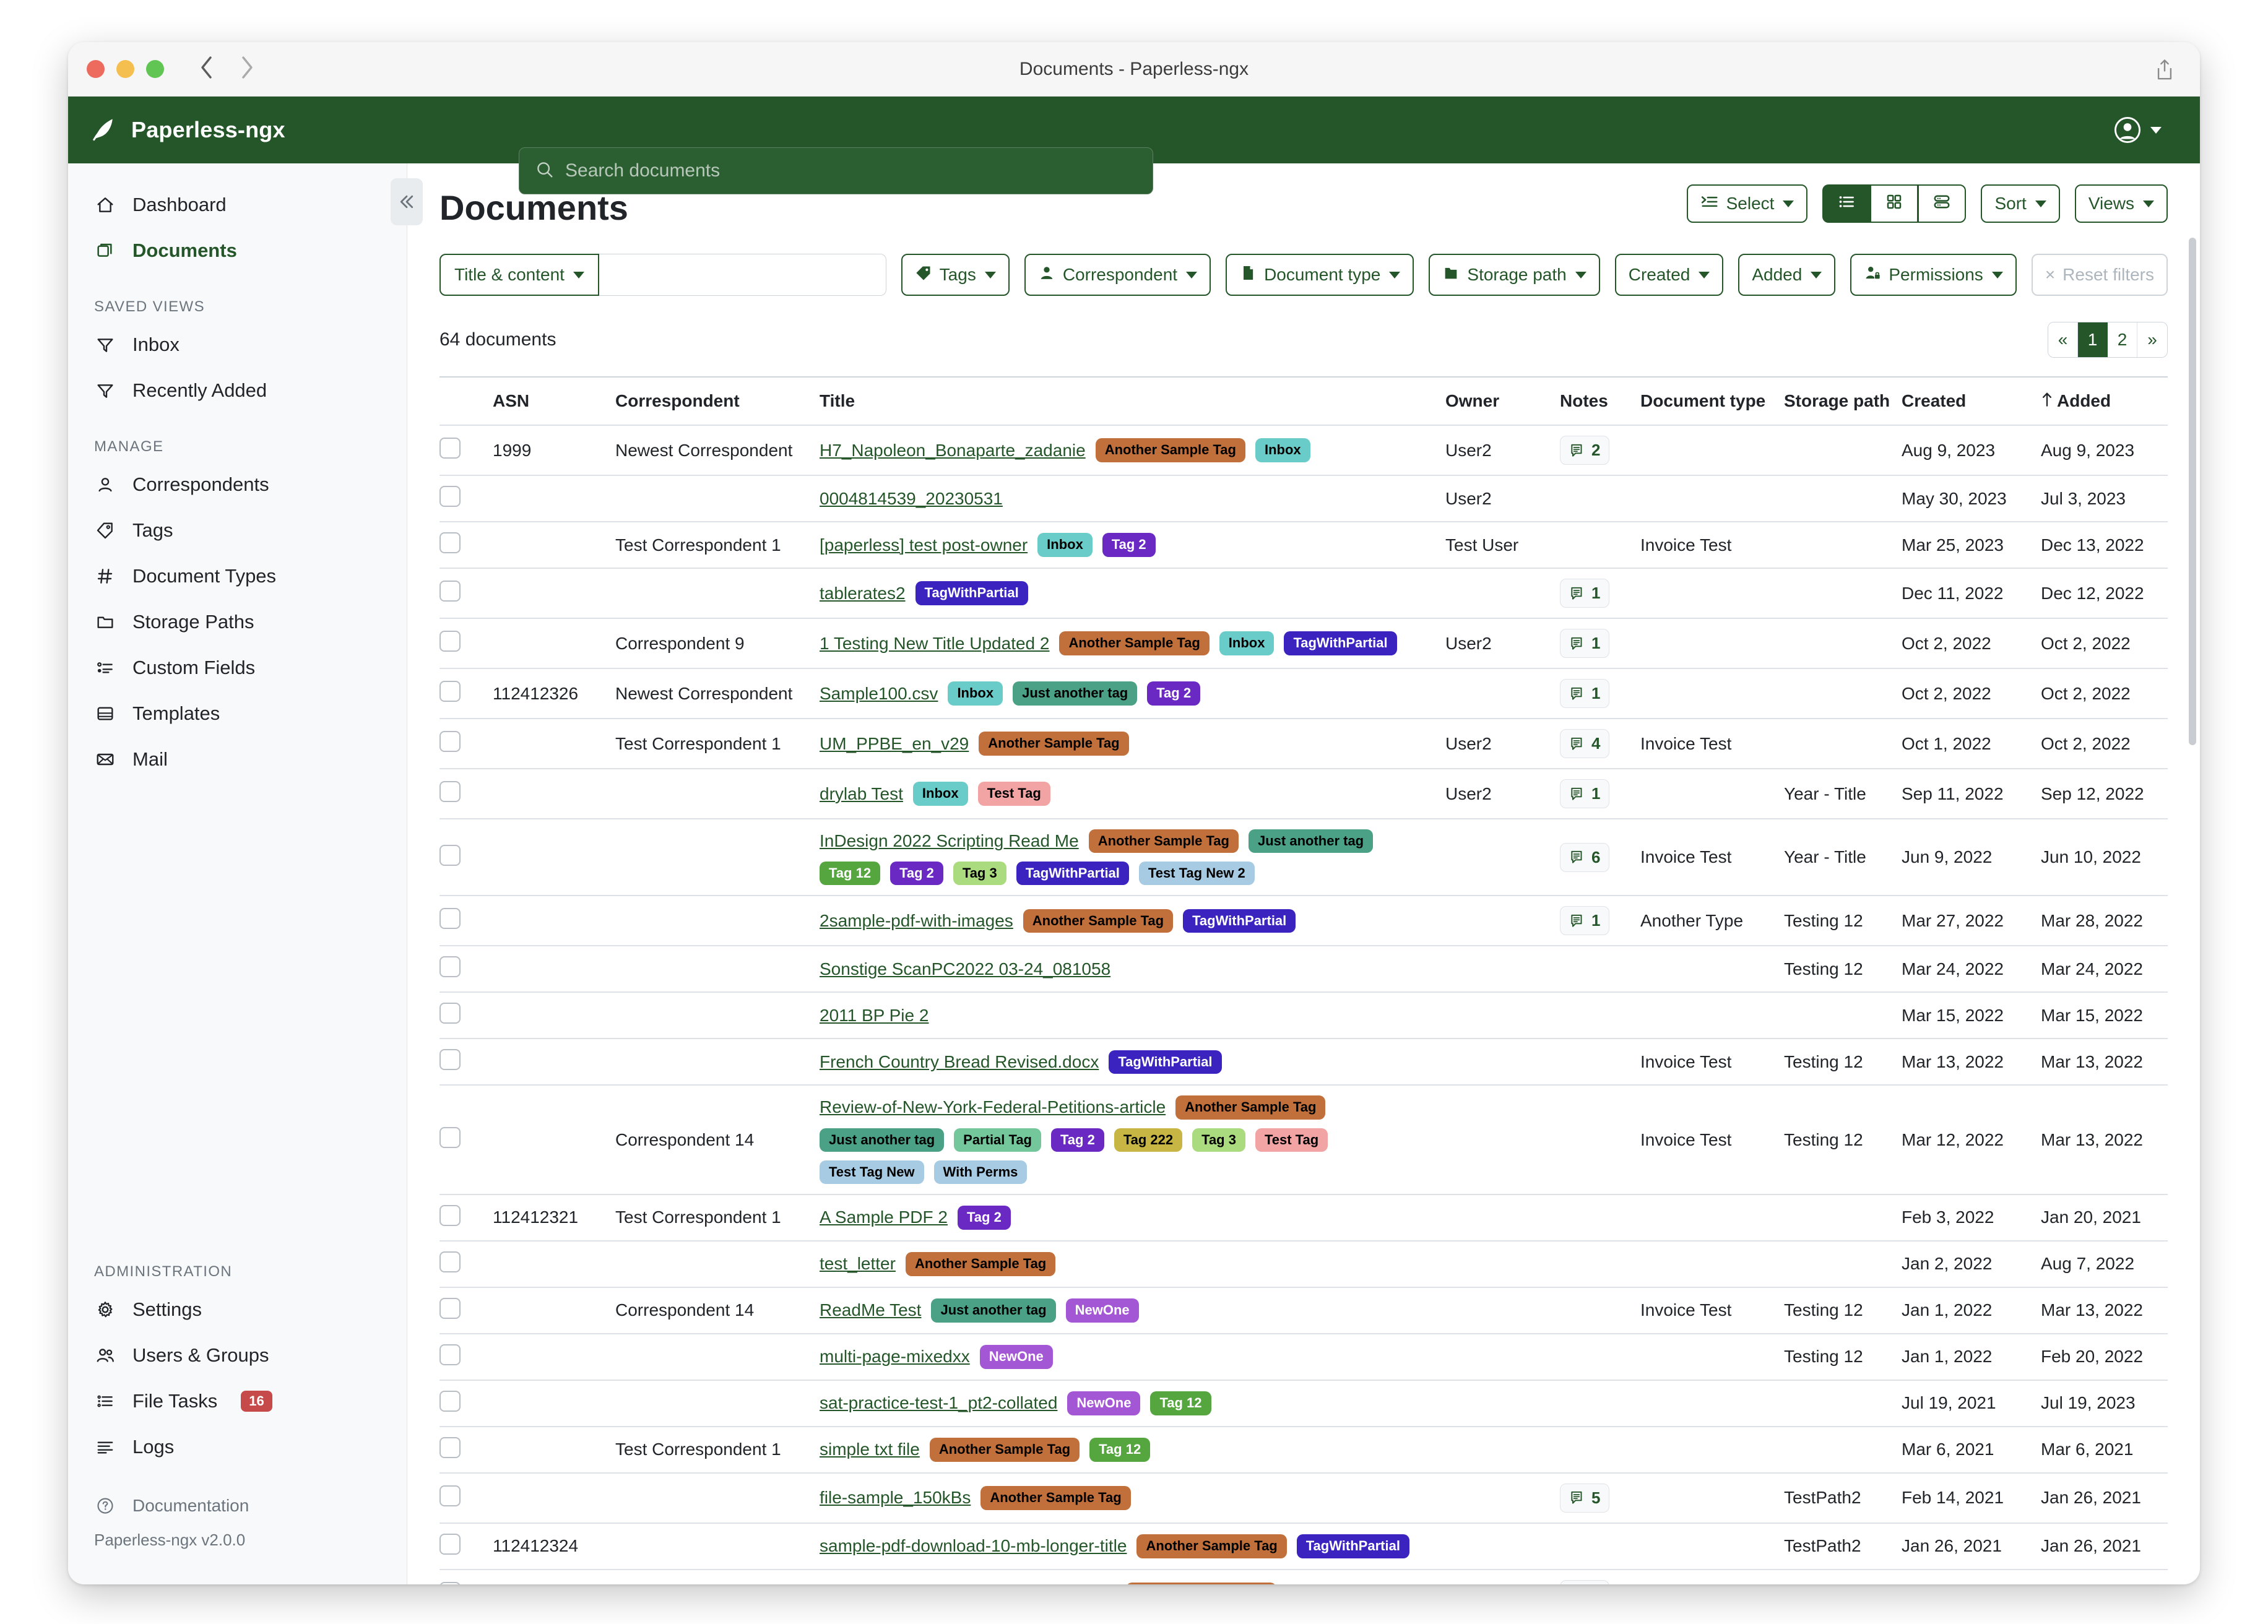  Describe the element at coordinates (237, 205) in the screenshot. I see `sidebar-item-dashboard: Dashboard` at that location.